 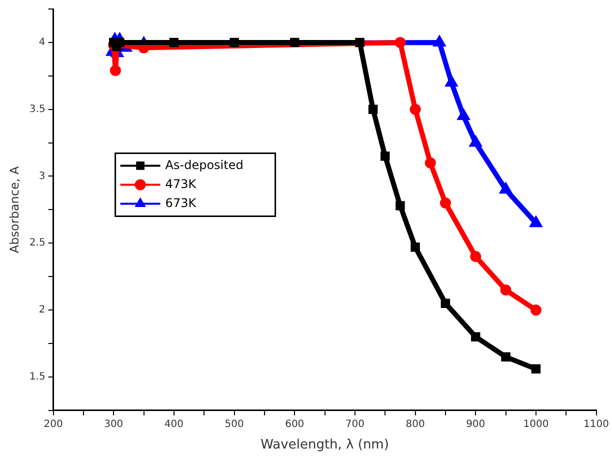 I want to click on x-tick-label: 200, so click(x=53, y=424).